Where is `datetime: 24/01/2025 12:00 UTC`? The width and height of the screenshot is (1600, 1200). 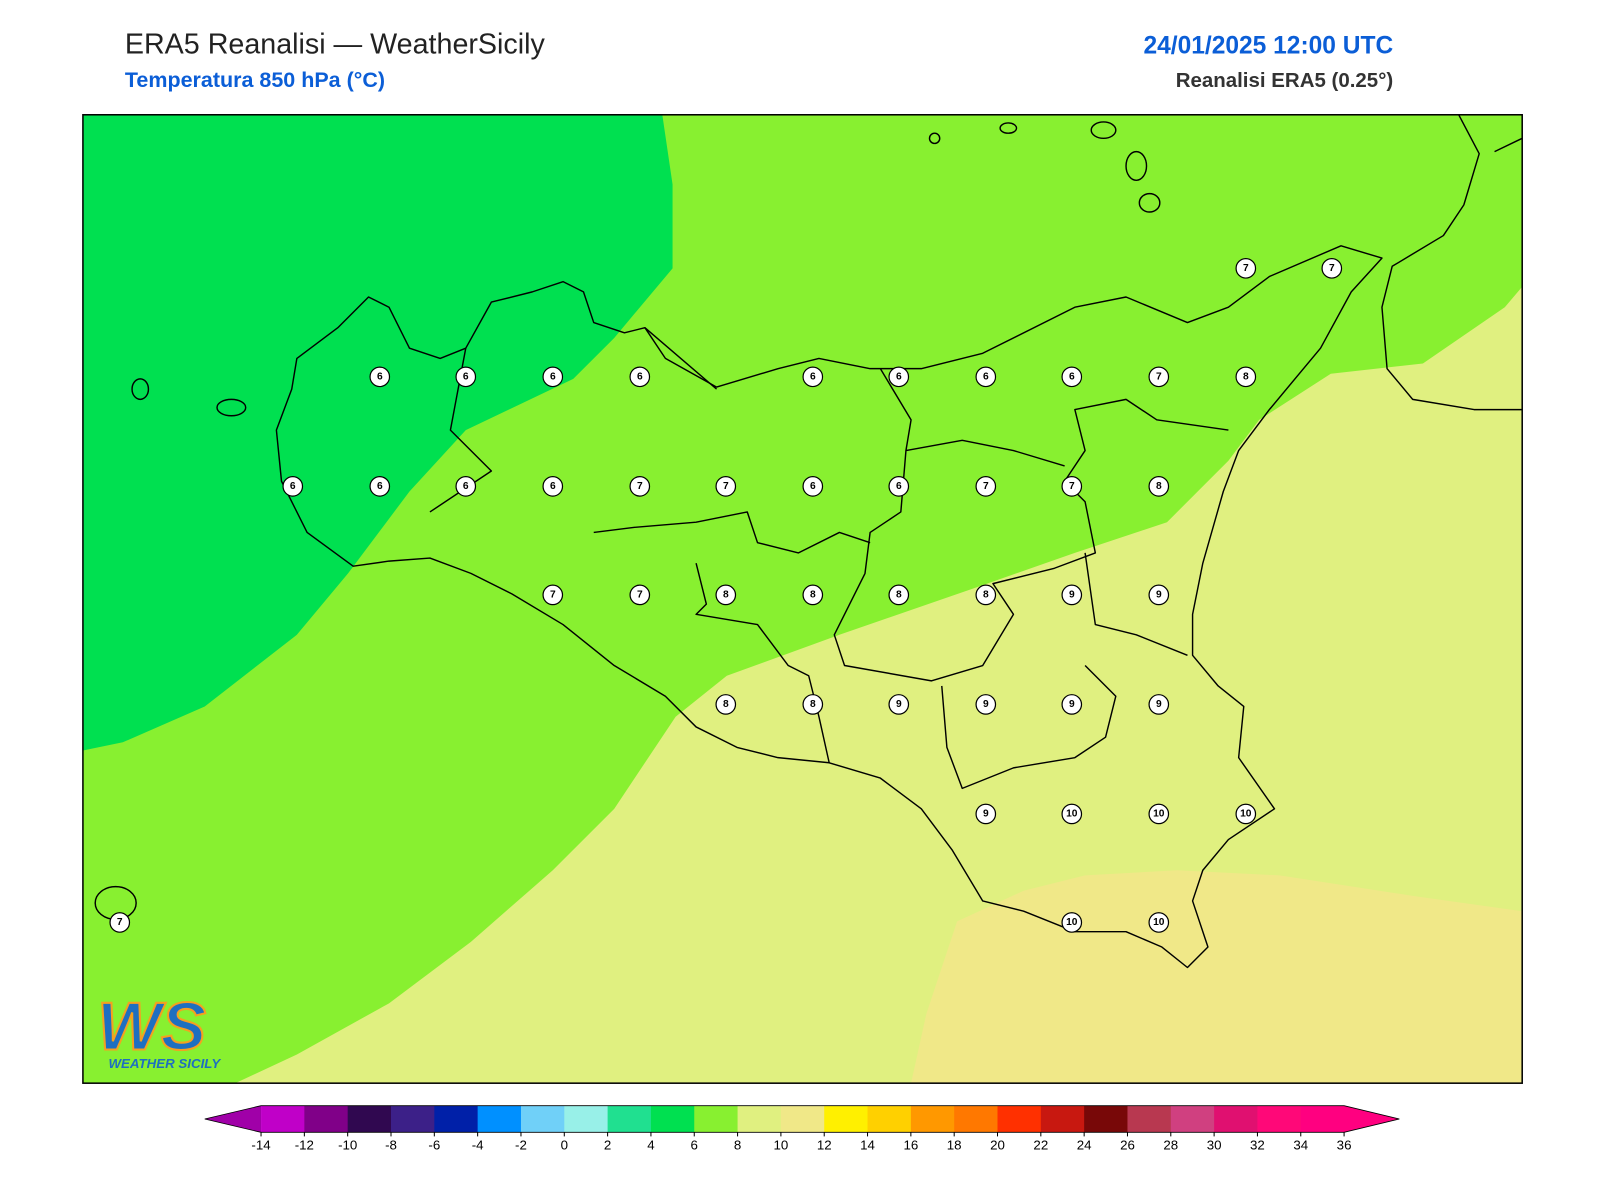 datetime: 24/01/2025 12:00 UTC is located at coordinates (1268, 45).